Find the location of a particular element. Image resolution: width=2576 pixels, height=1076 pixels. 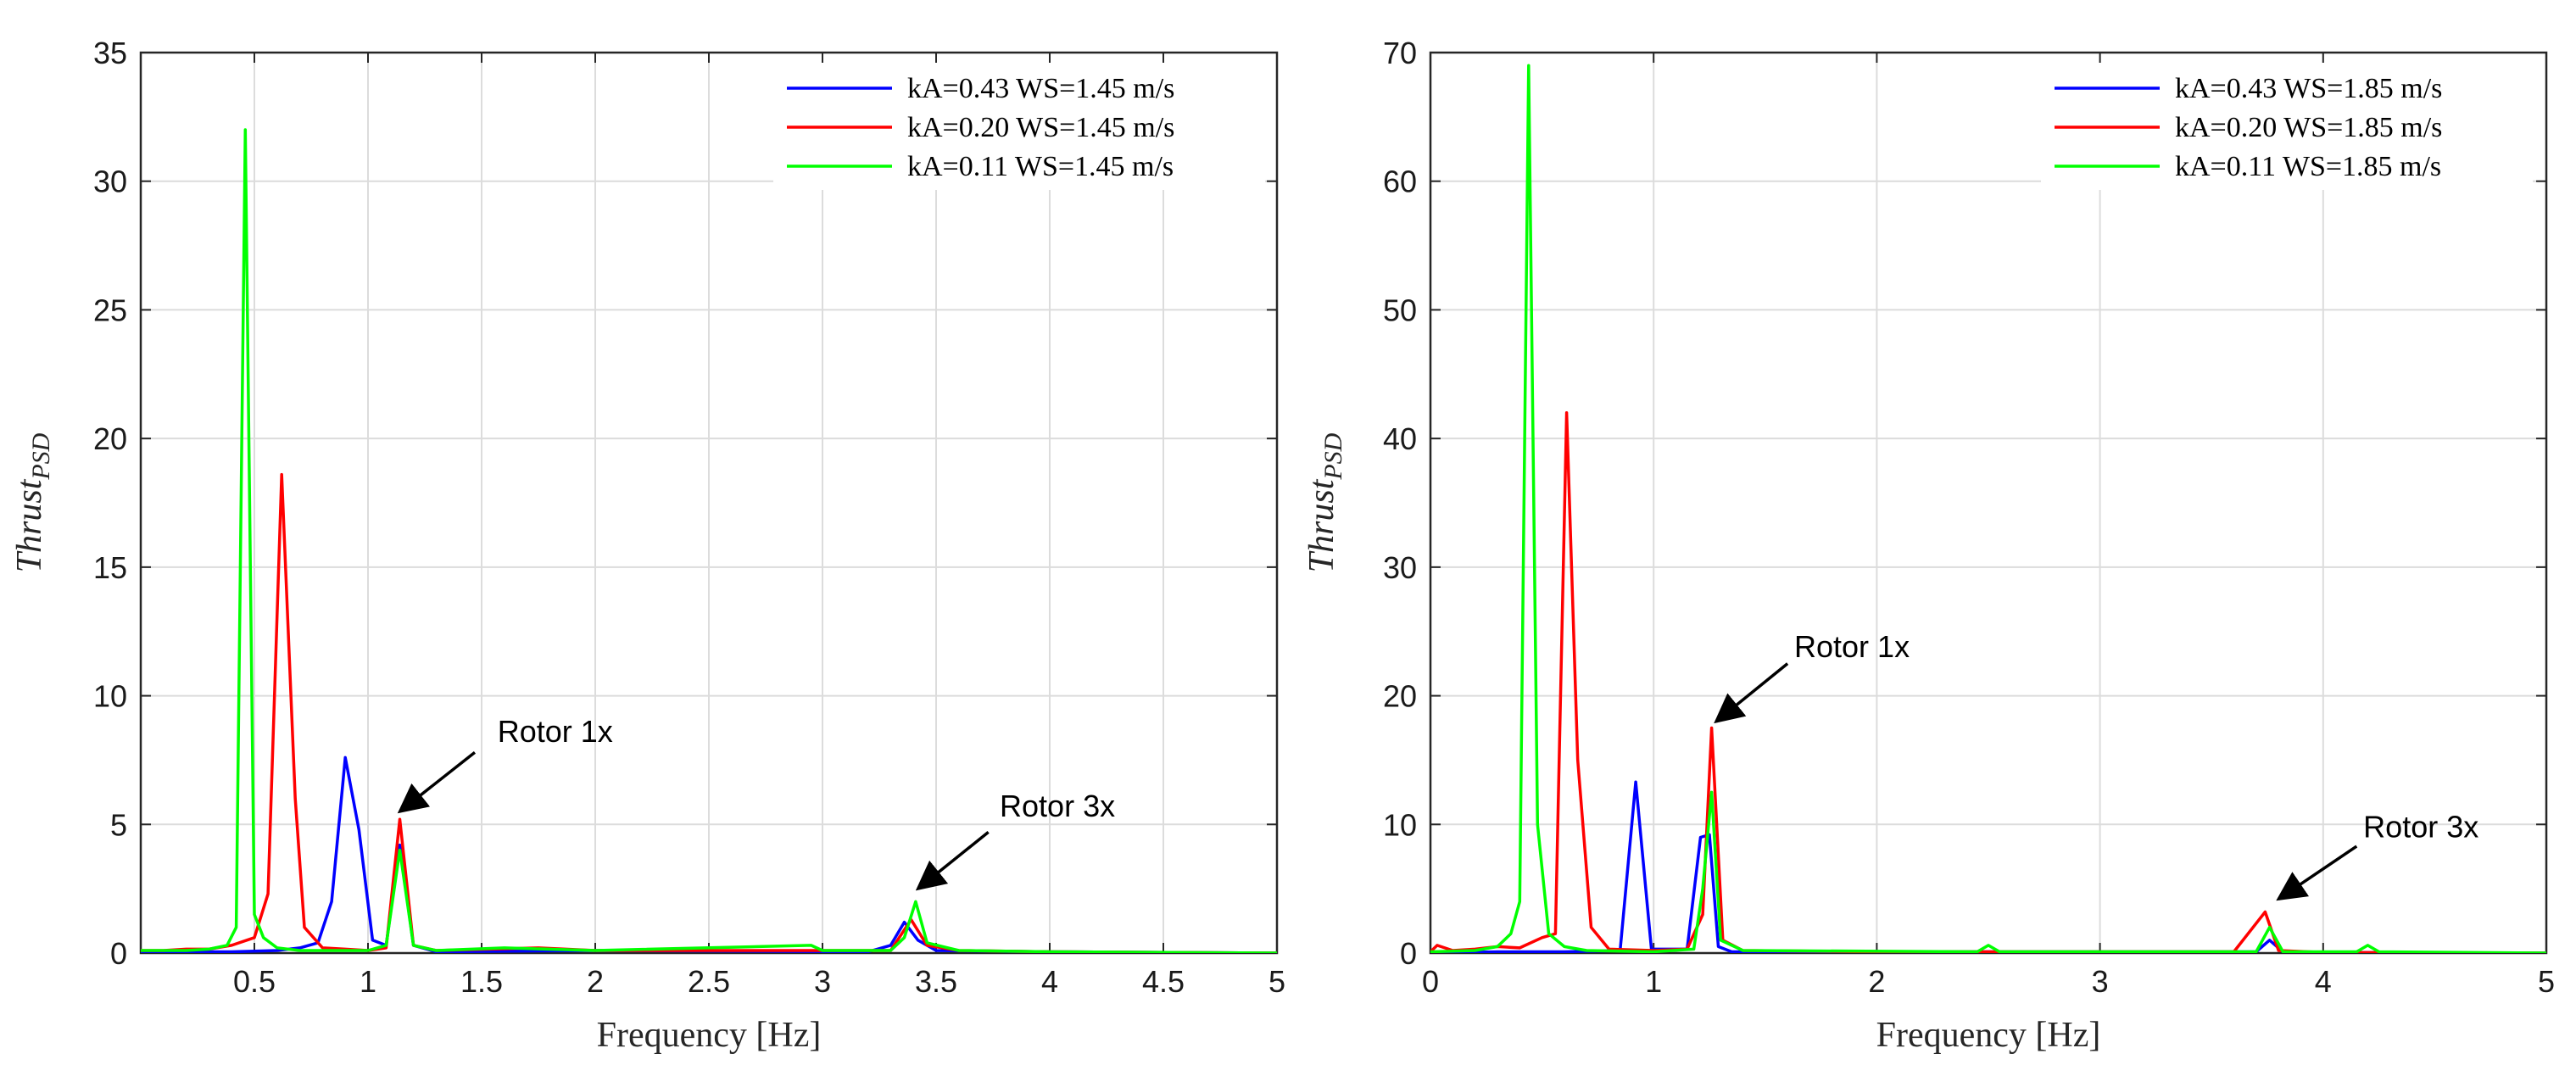

chart-0-y-tick-label: 15 is located at coordinates (110, 567).